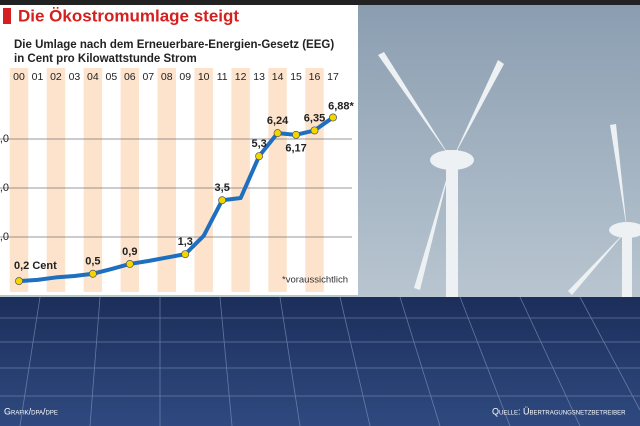  I want to click on x-tick-label: 16, so click(315, 77).